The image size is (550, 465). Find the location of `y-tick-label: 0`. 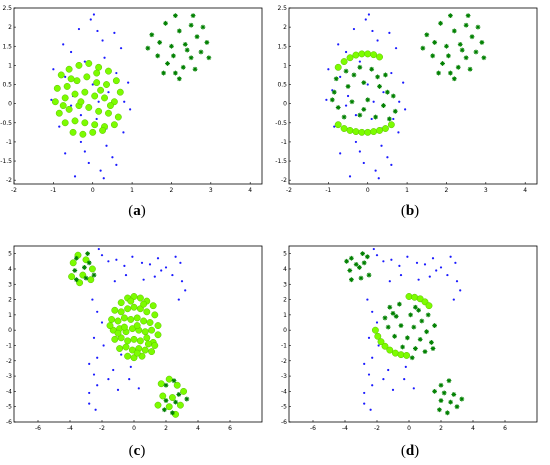

y-tick-label: 0 is located at coordinates (285, 104).